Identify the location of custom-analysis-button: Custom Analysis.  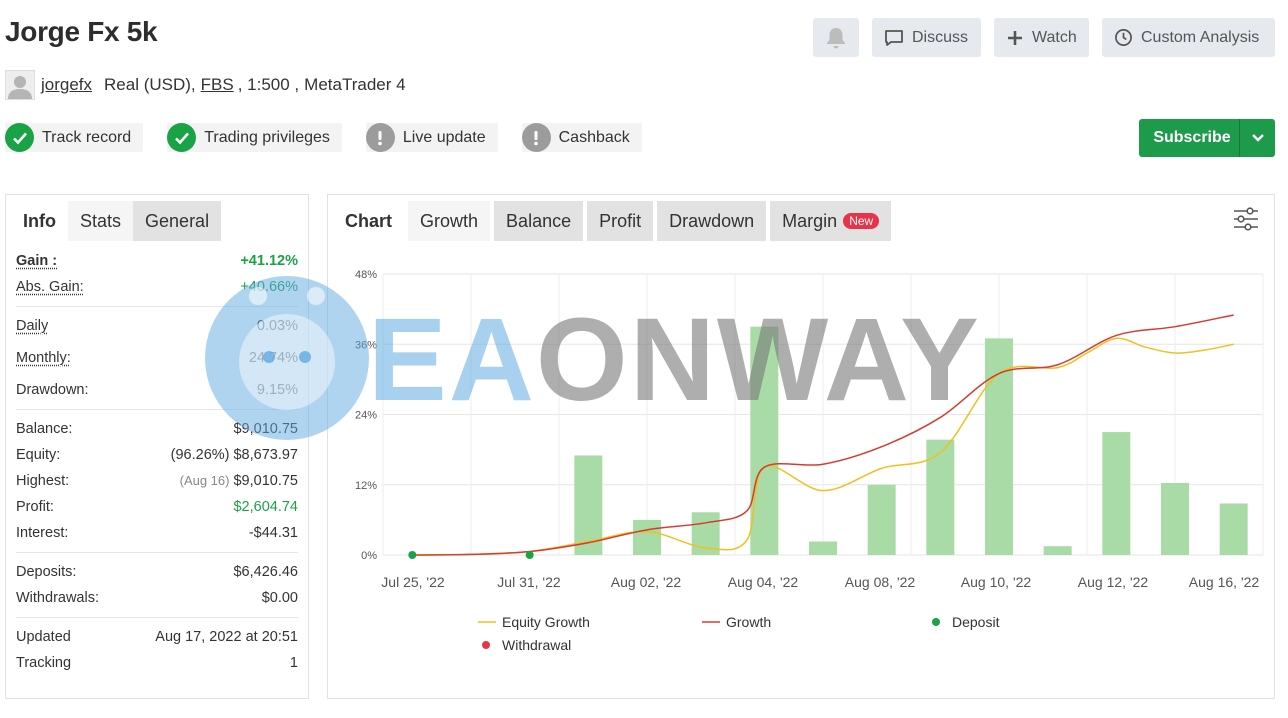
(1188, 37).